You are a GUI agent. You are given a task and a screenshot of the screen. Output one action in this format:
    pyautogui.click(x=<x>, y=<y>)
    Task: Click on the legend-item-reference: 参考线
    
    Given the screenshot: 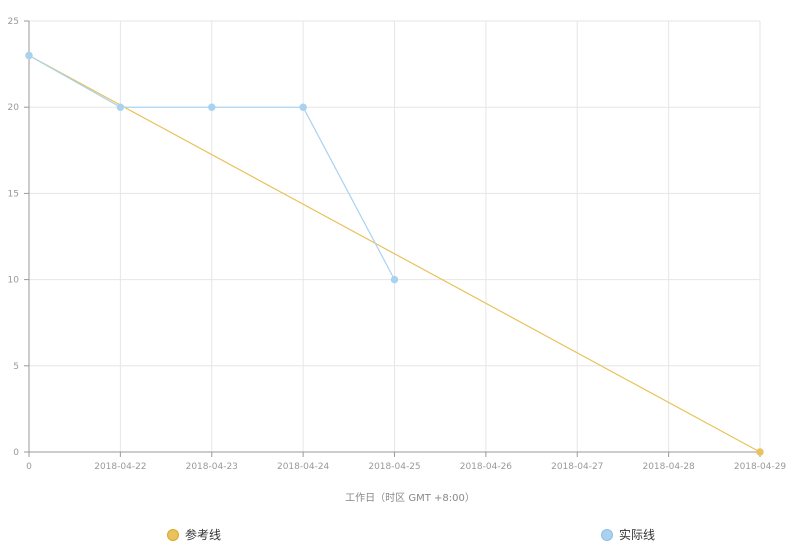 What is the action you would take?
    pyautogui.click(x=194, y=534)
    